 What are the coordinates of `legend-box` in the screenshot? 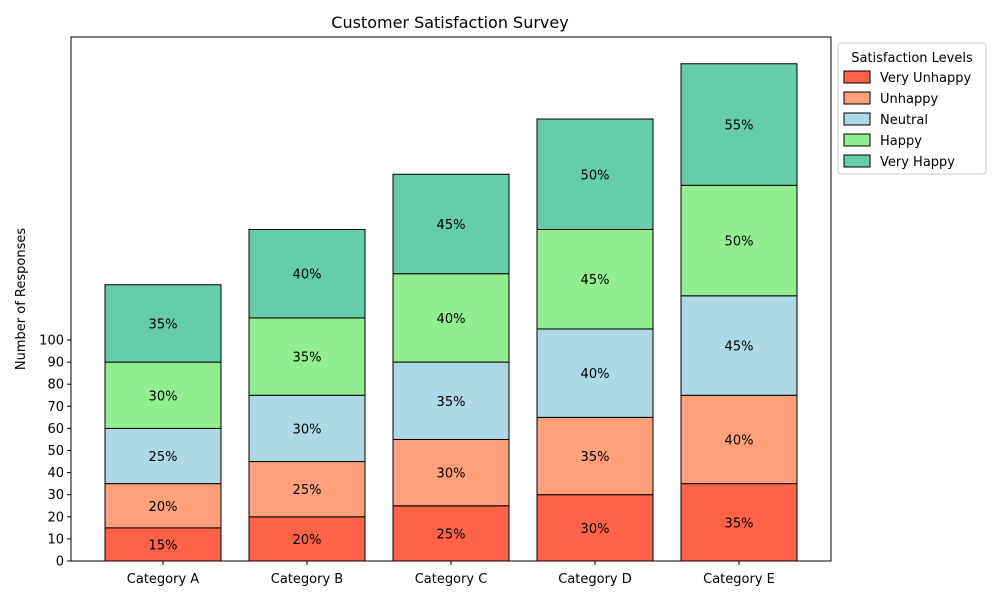 It's located at (912, 108).